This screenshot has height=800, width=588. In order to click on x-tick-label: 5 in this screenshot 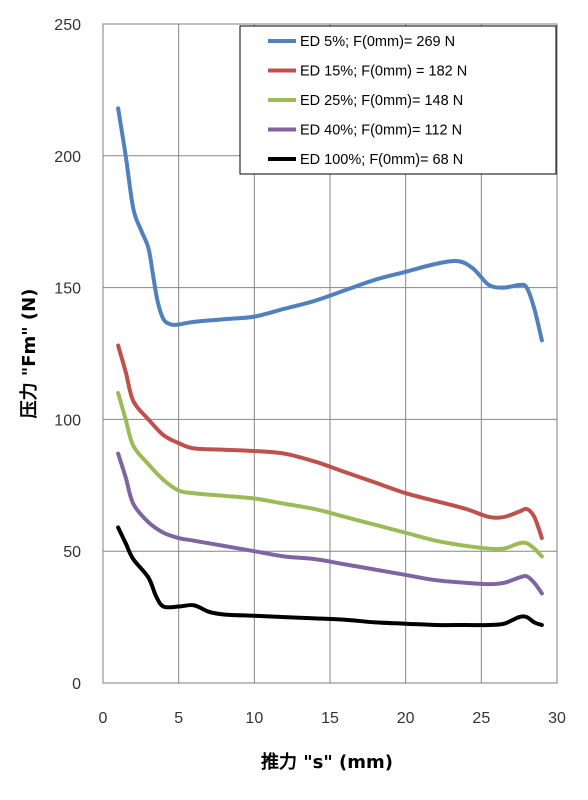, I will do `click(178, 718)`.